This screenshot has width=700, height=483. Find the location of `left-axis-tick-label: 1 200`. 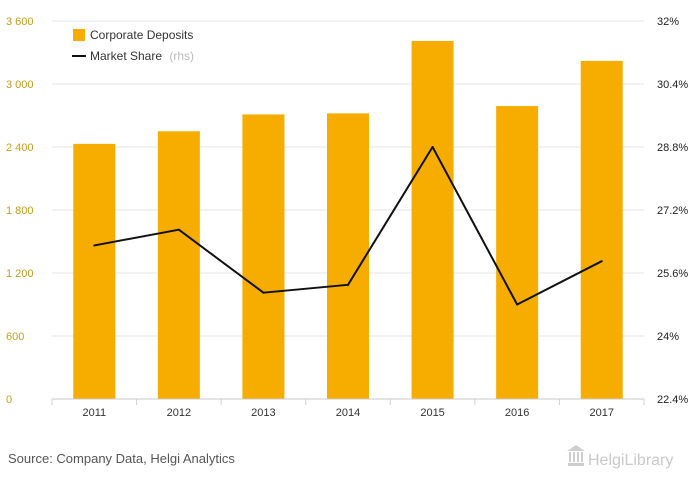

left-axis-tick-label: 1 200 is located at coordinates (20, 274).